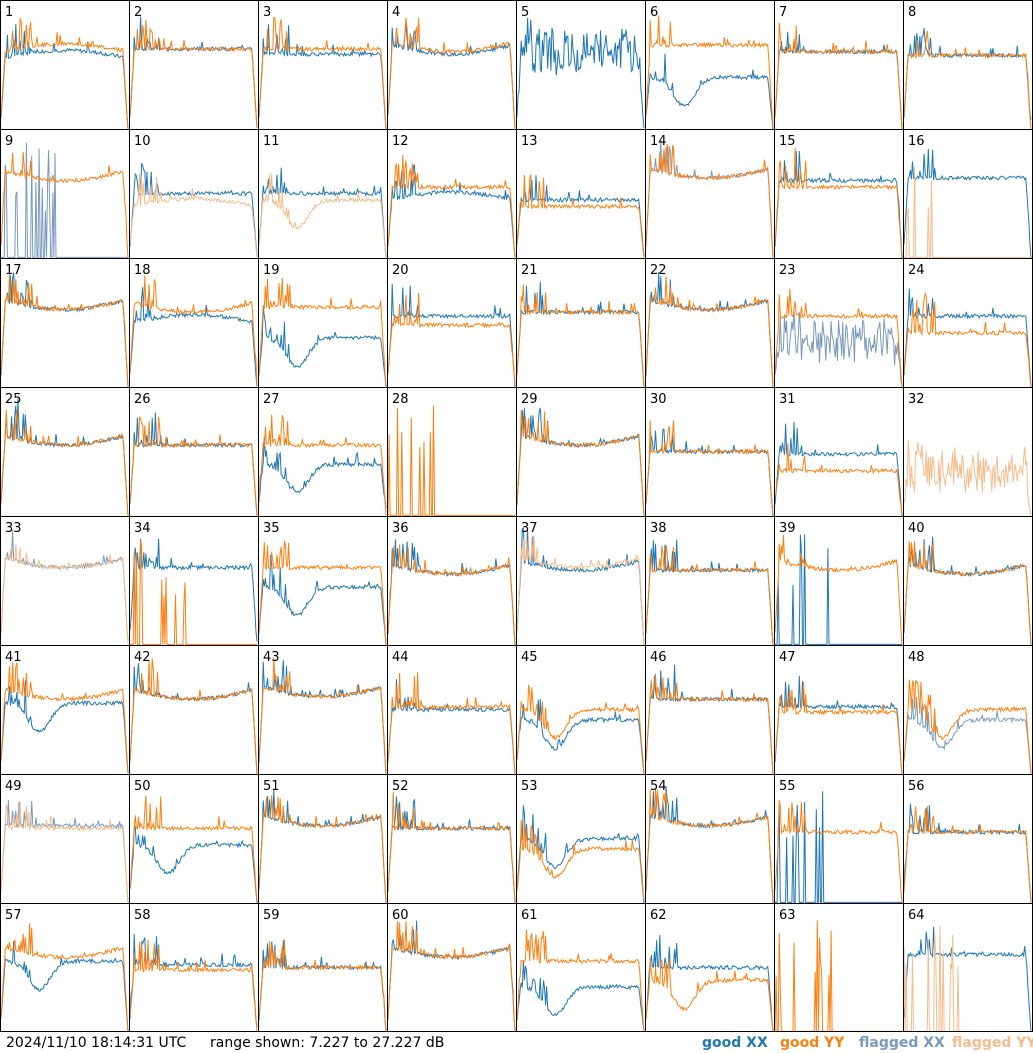  I want to click on legend-good-yy: good YY, so click(812, 1043).